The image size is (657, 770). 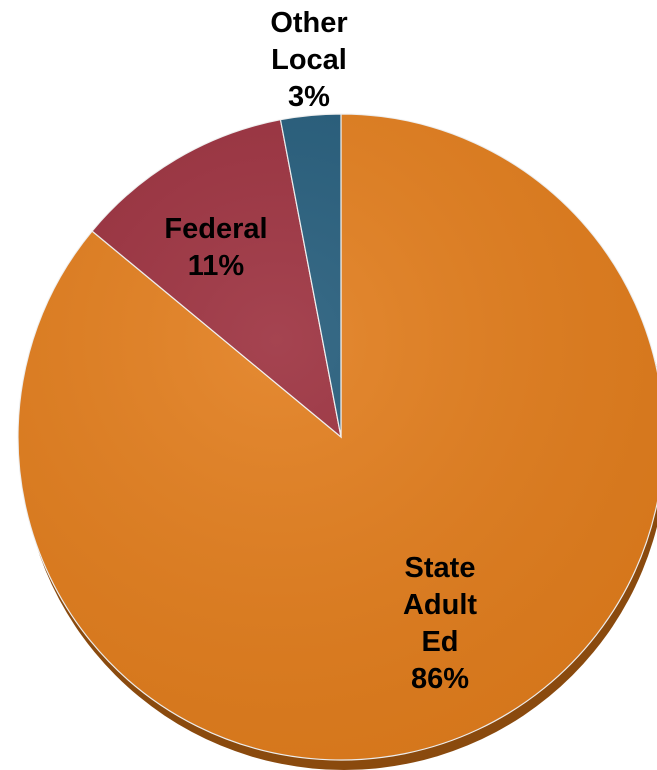 I want to click on pie-category-label: State, so click(x=440, y=568).